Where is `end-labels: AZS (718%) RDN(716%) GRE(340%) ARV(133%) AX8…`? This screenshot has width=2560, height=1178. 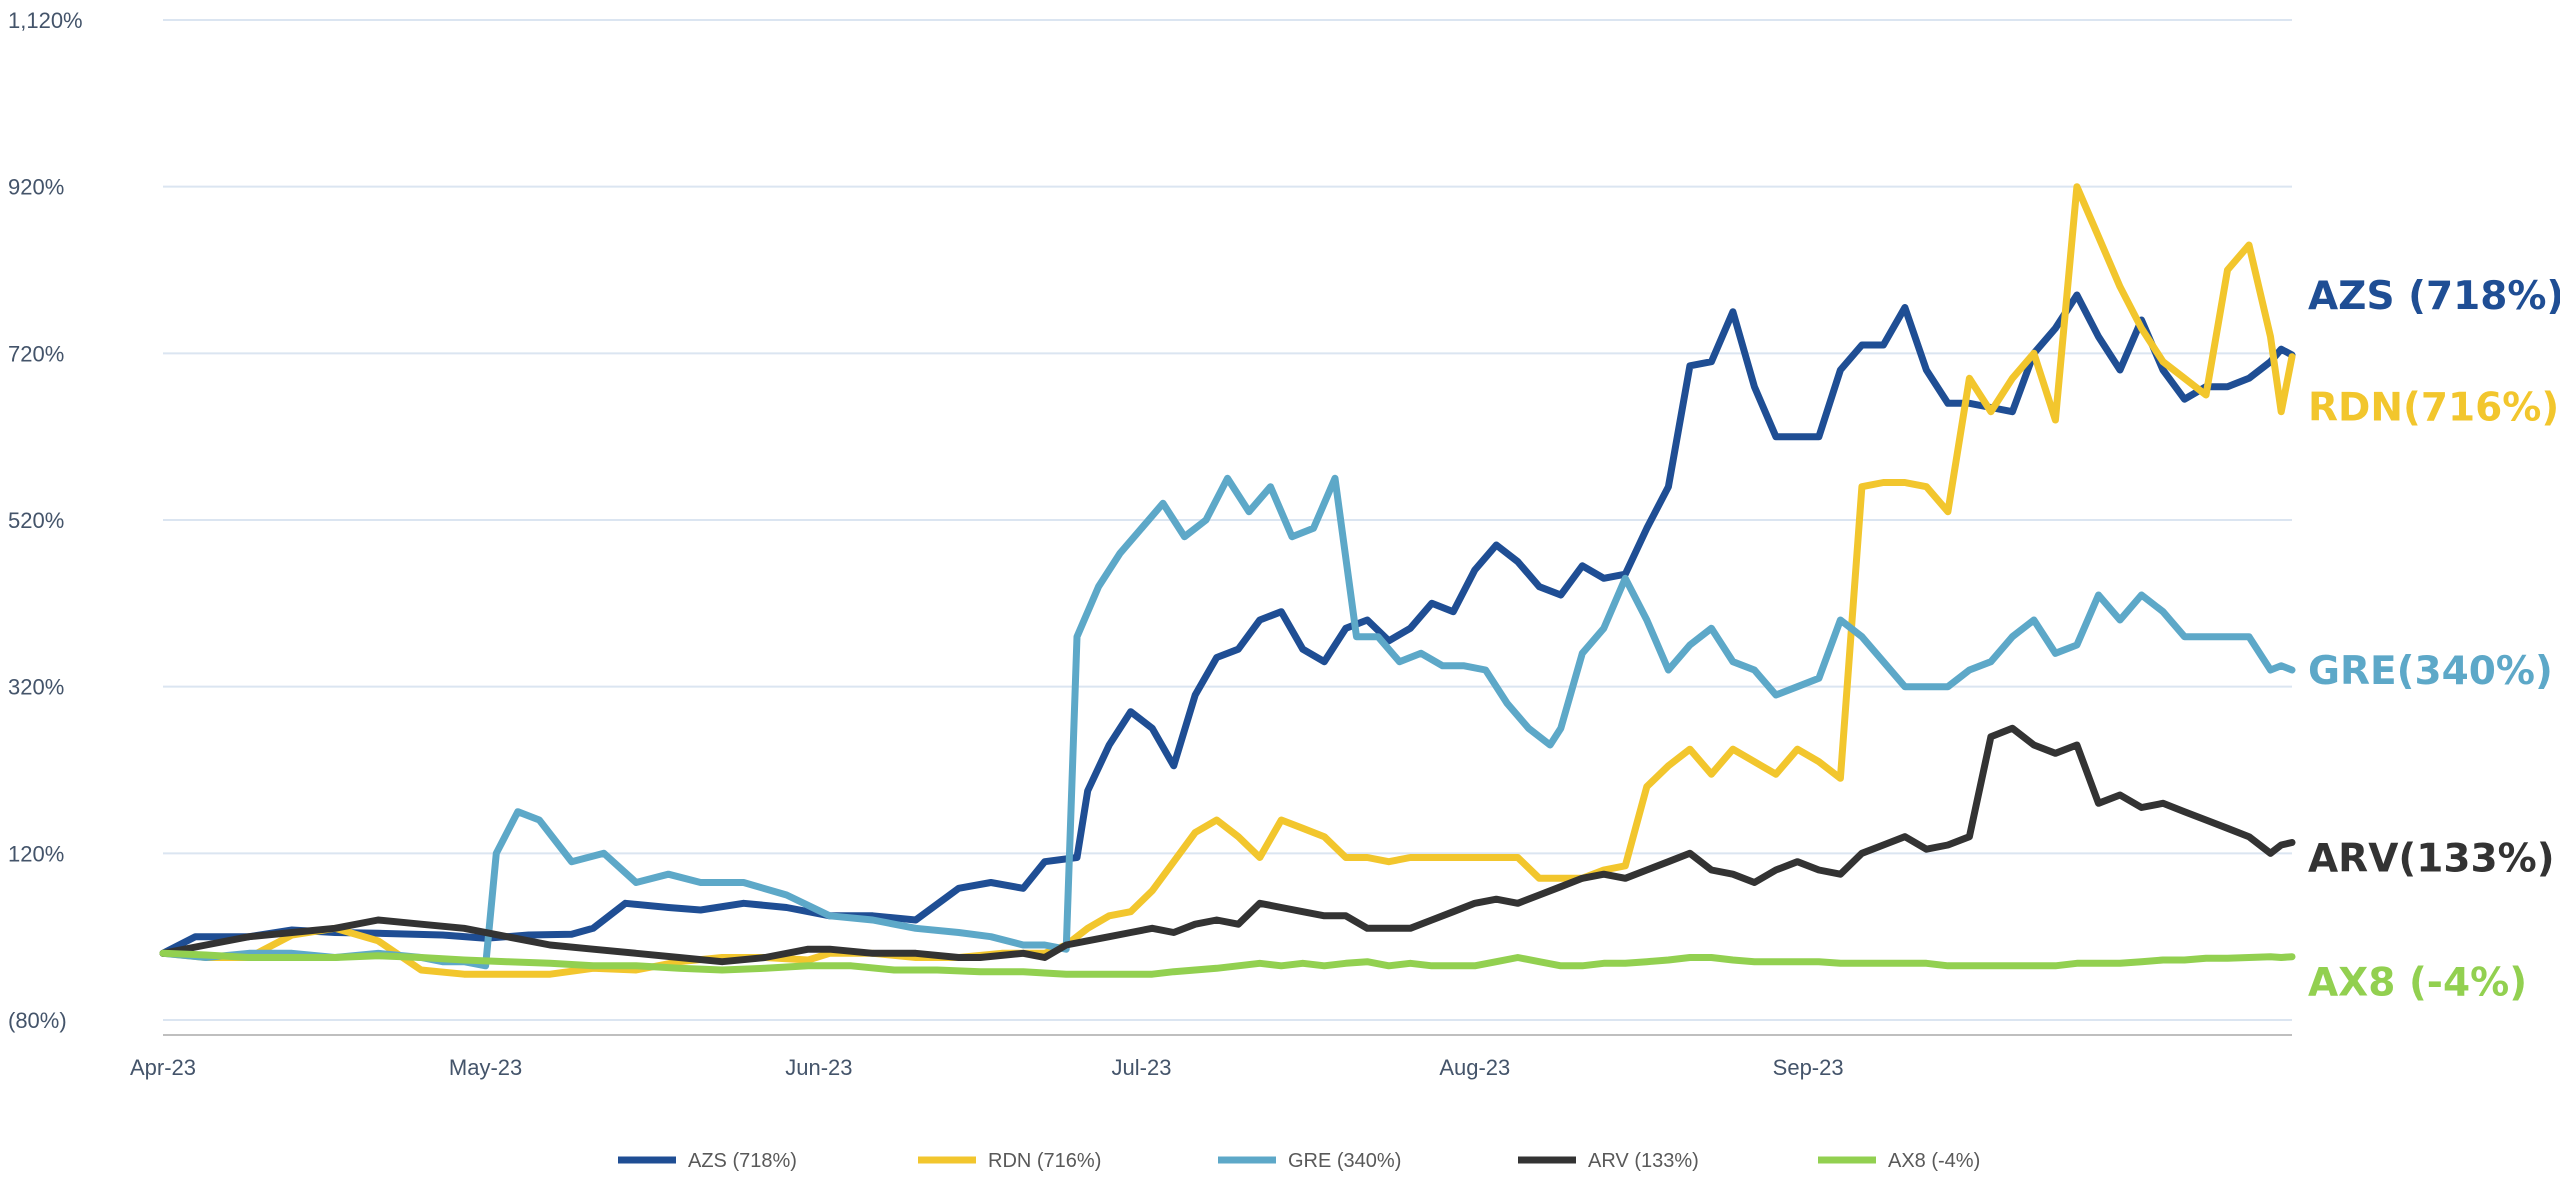 end-labels: AZS (718%) RDN(716%) GRE(340%) ARV(133%) AX8… is located at coordinates (2434, 640).